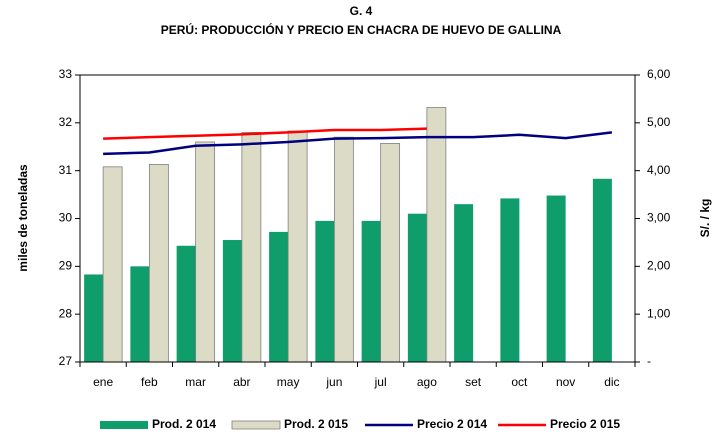 Image resolution: width=722 pixels, height=437 pixels. What do you see at coordinates (659, 266) in the screenshot?
I see `y2-tick-label: 2,00` at bounding box center [659, 266].